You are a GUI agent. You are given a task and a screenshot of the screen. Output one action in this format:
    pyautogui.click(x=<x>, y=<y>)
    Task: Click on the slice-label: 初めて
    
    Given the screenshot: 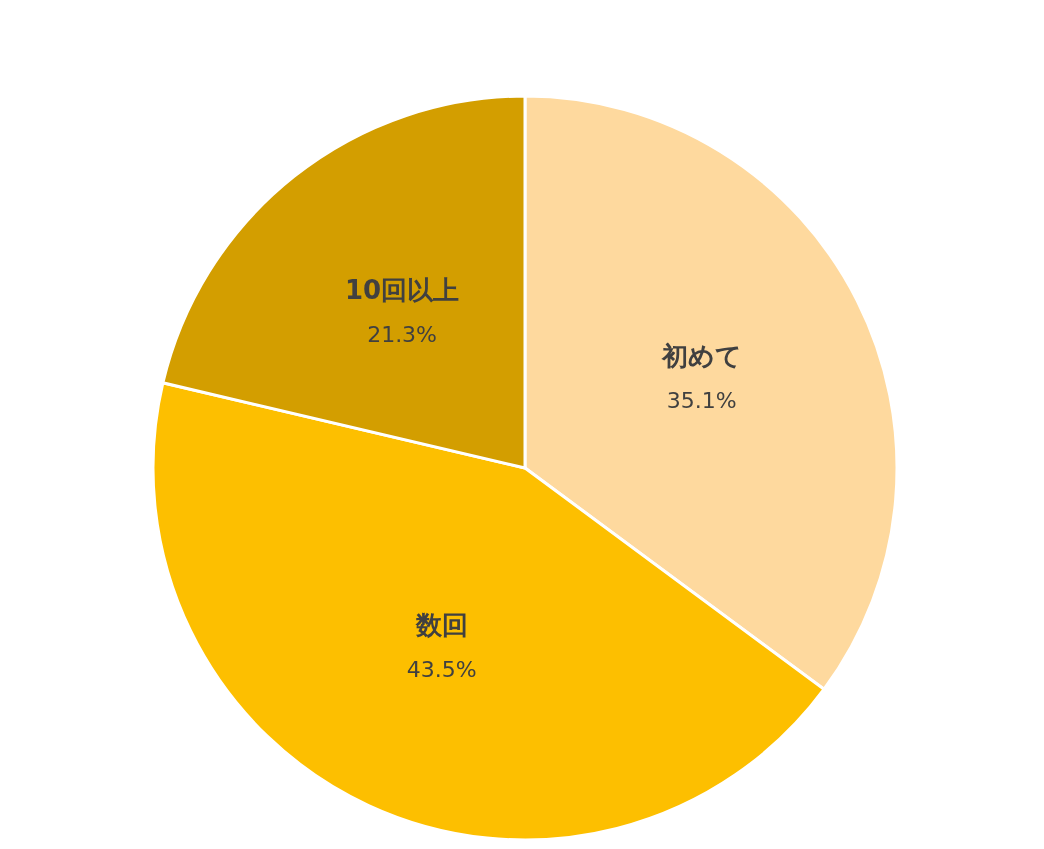 What is the action you would take?
    pyautogui.click(x=701, y=355)
    